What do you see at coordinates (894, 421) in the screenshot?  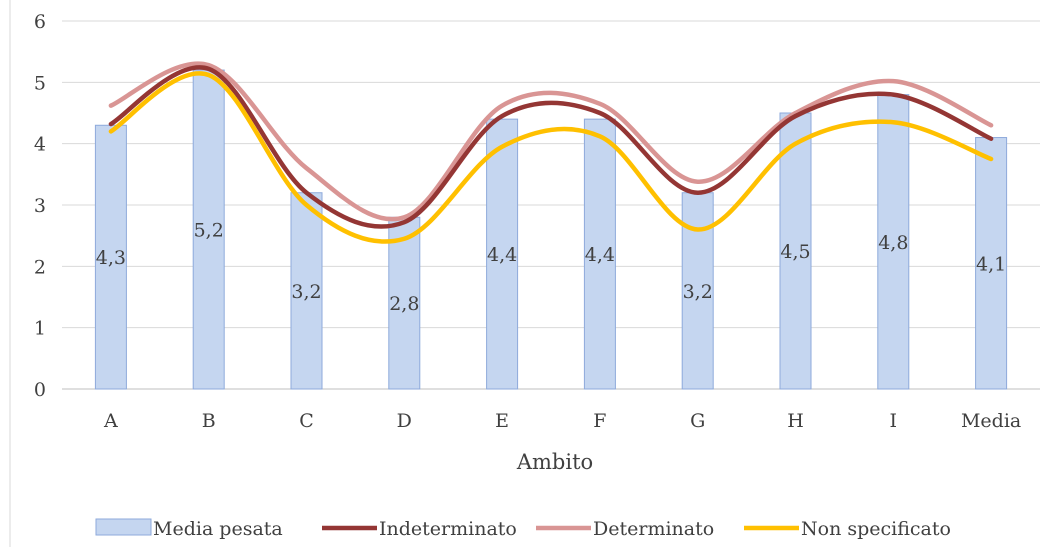 I see `x-tick-label: I` at bounding box center [894, 421].